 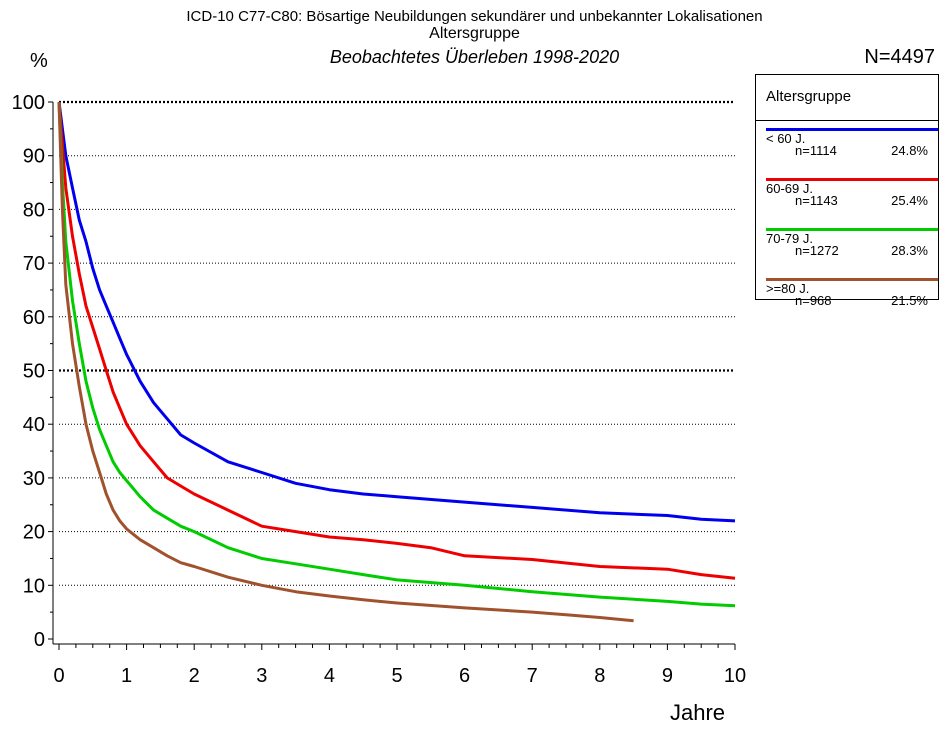 I want to click on legend-entry-80-plus: >=80 J. n=968 21.5%, so click(x=847, y=296).